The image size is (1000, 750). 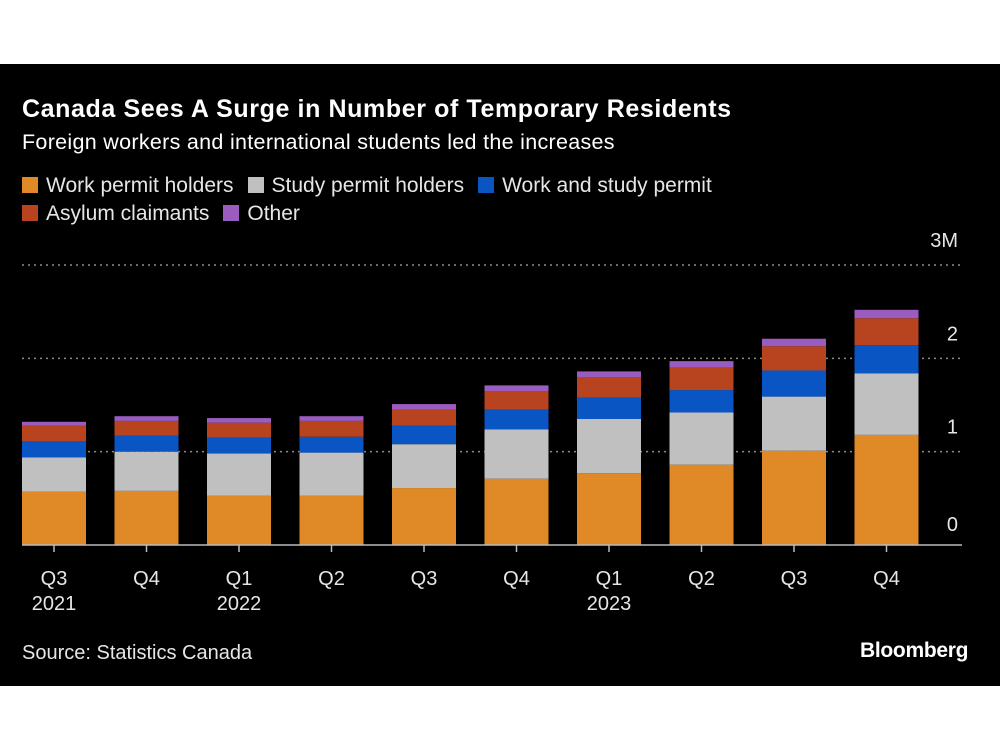 I want to click on source-note: Source: Statistics Canada, so click(x=137, y=653).